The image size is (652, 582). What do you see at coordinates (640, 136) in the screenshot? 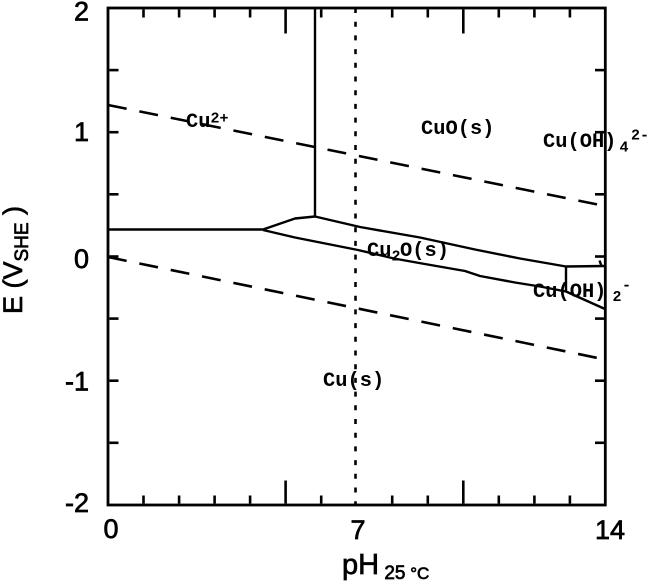
I see `svg-text: 2-` at bounding box center [640, 136].